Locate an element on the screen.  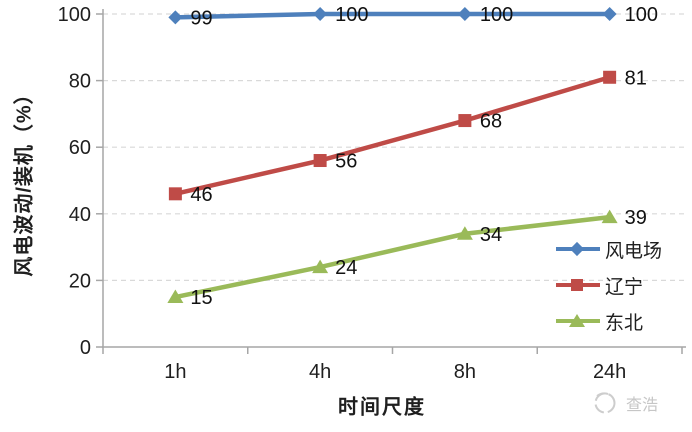
data-label: 34 is located at coordinates (491, 235).